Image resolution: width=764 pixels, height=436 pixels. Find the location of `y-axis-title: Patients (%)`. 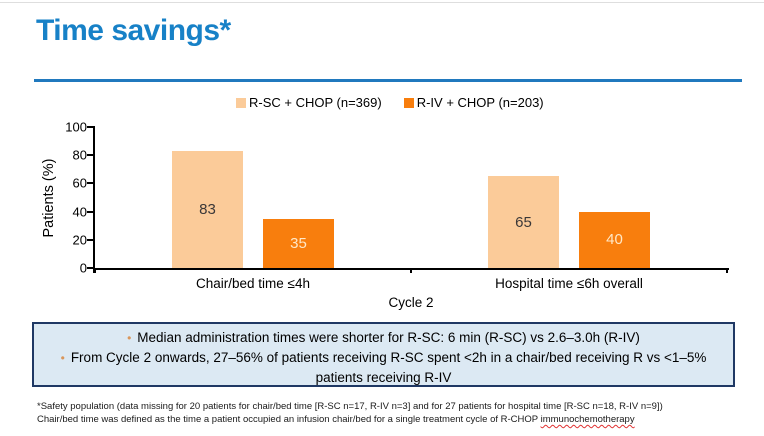

y-axis-title: Patients (%) is located at coordinates (49, 197).